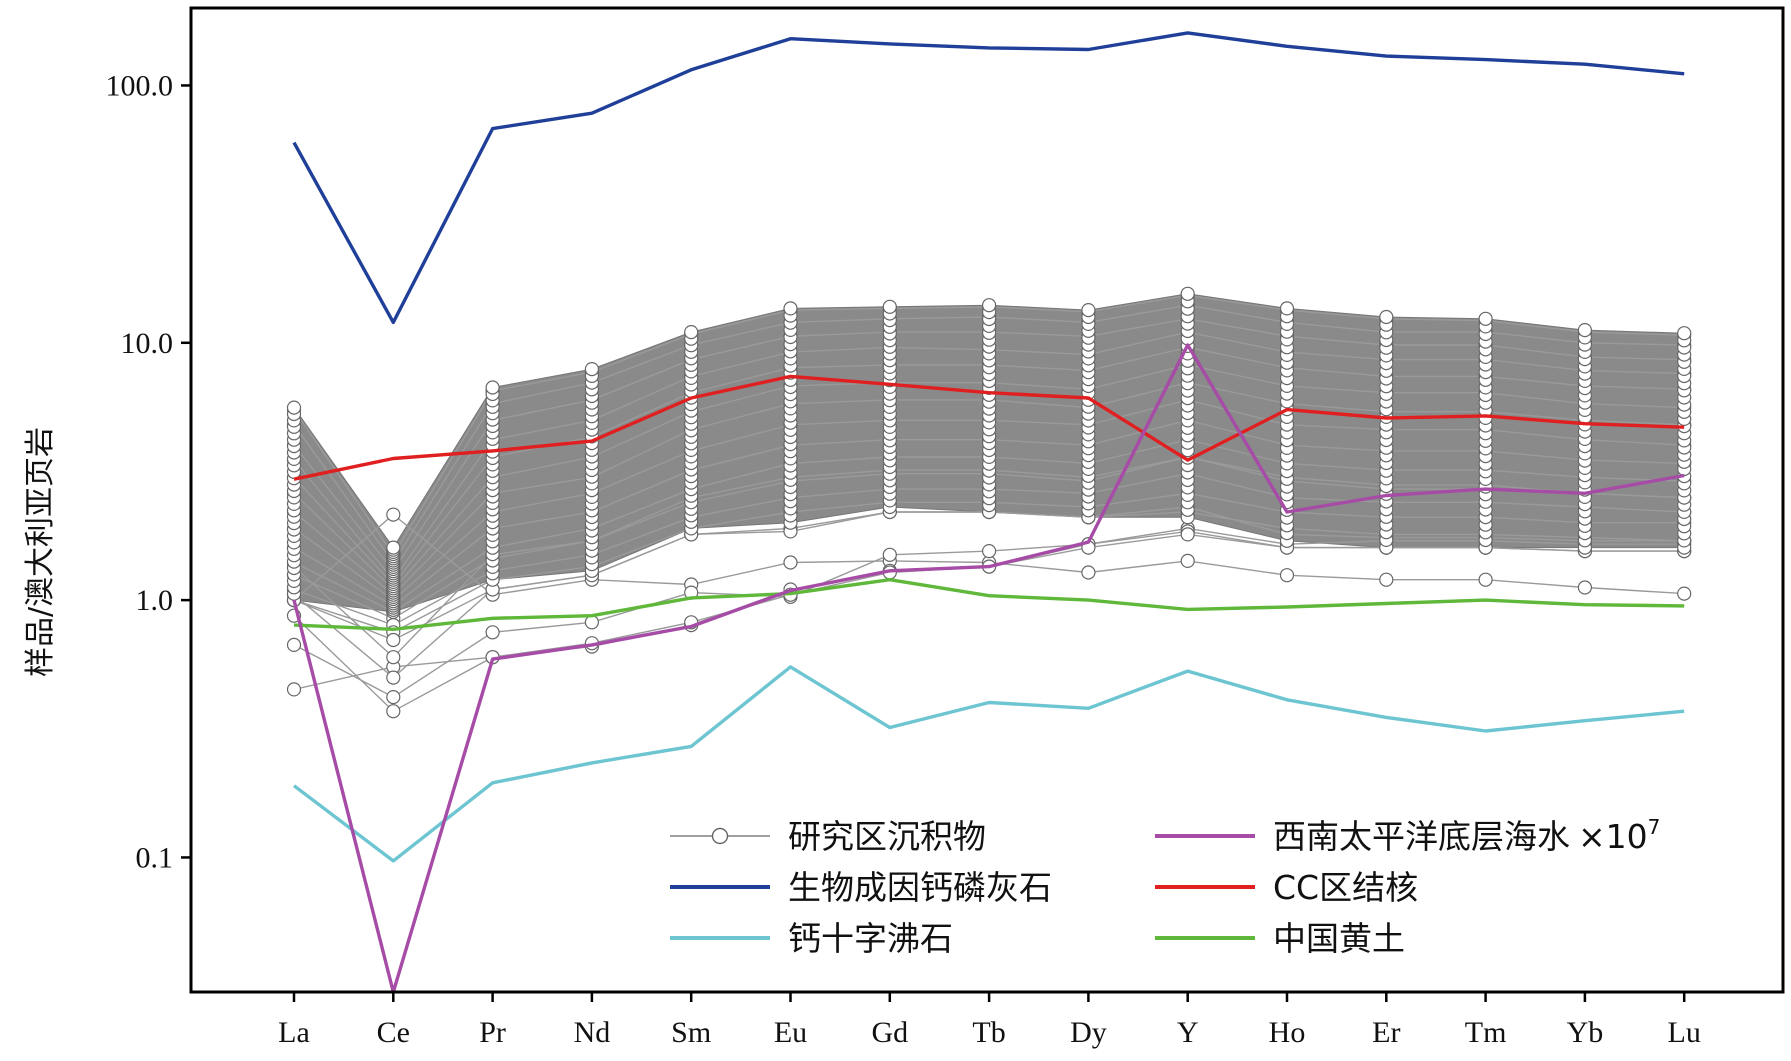 Image resolution: width=1791 pixels, height=1061 pixels. What do you see at coordinates (1386, 1032) in the screenshot?
I see `x-tick-label-Er: Er` at bounding box center [1386, 1032].